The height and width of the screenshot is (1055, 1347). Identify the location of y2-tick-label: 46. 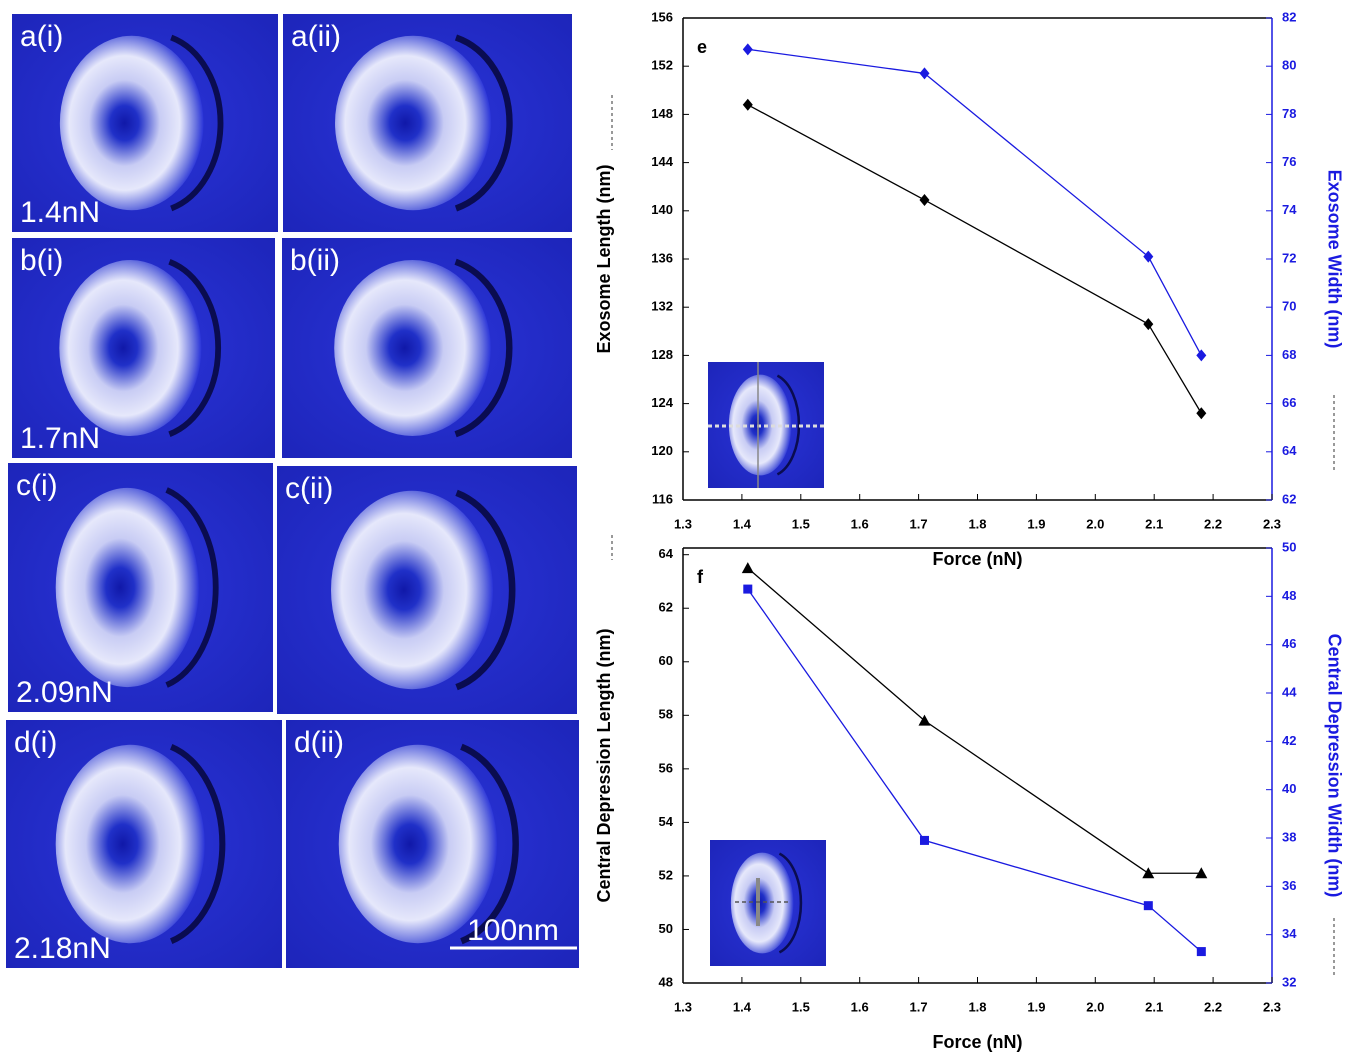
(1289, 643).